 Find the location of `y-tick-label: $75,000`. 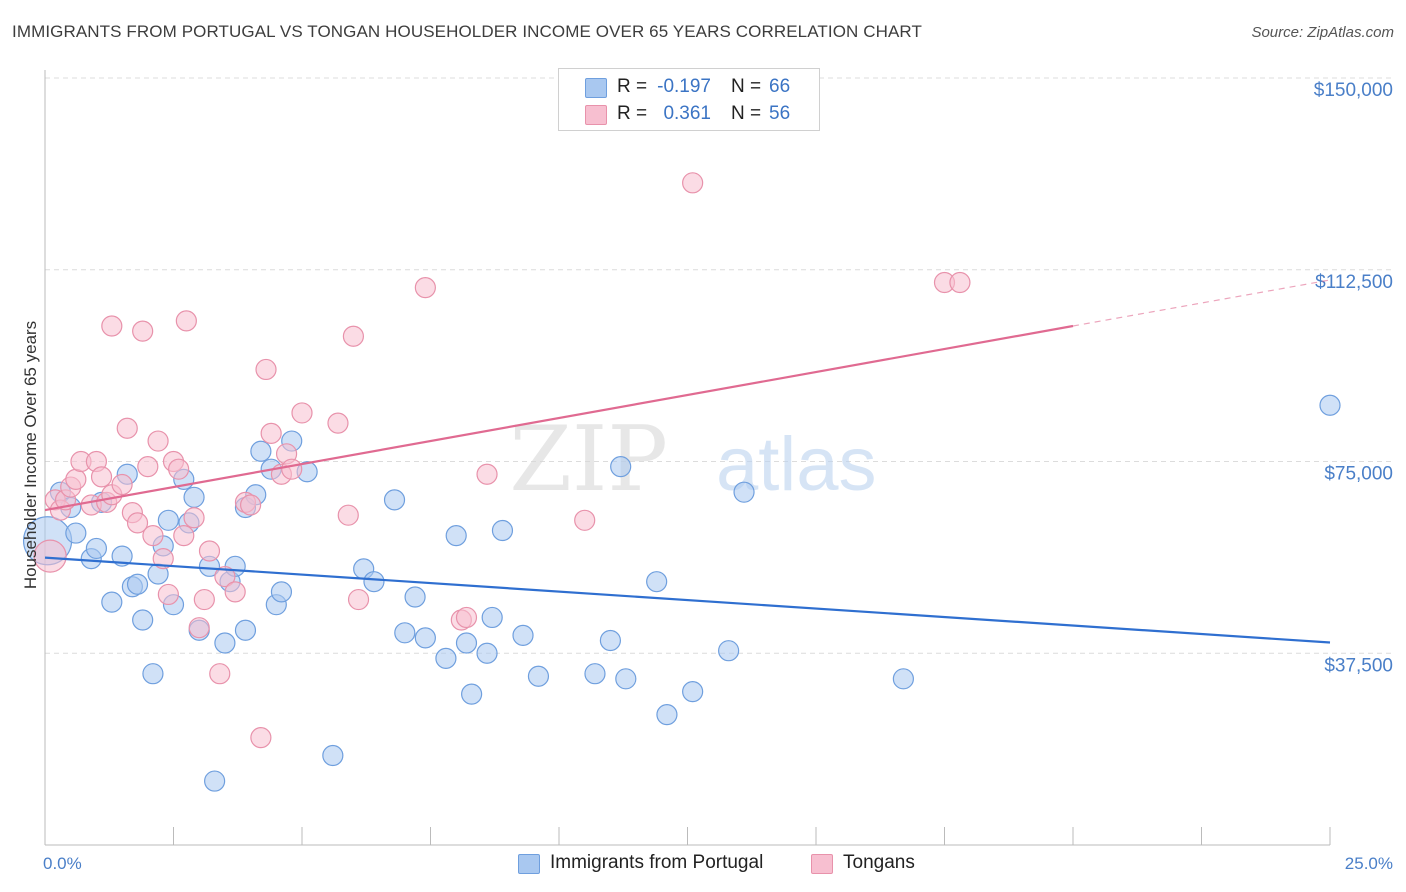

y-tick-label: $75,000 is located at coordinates (1358, 474).